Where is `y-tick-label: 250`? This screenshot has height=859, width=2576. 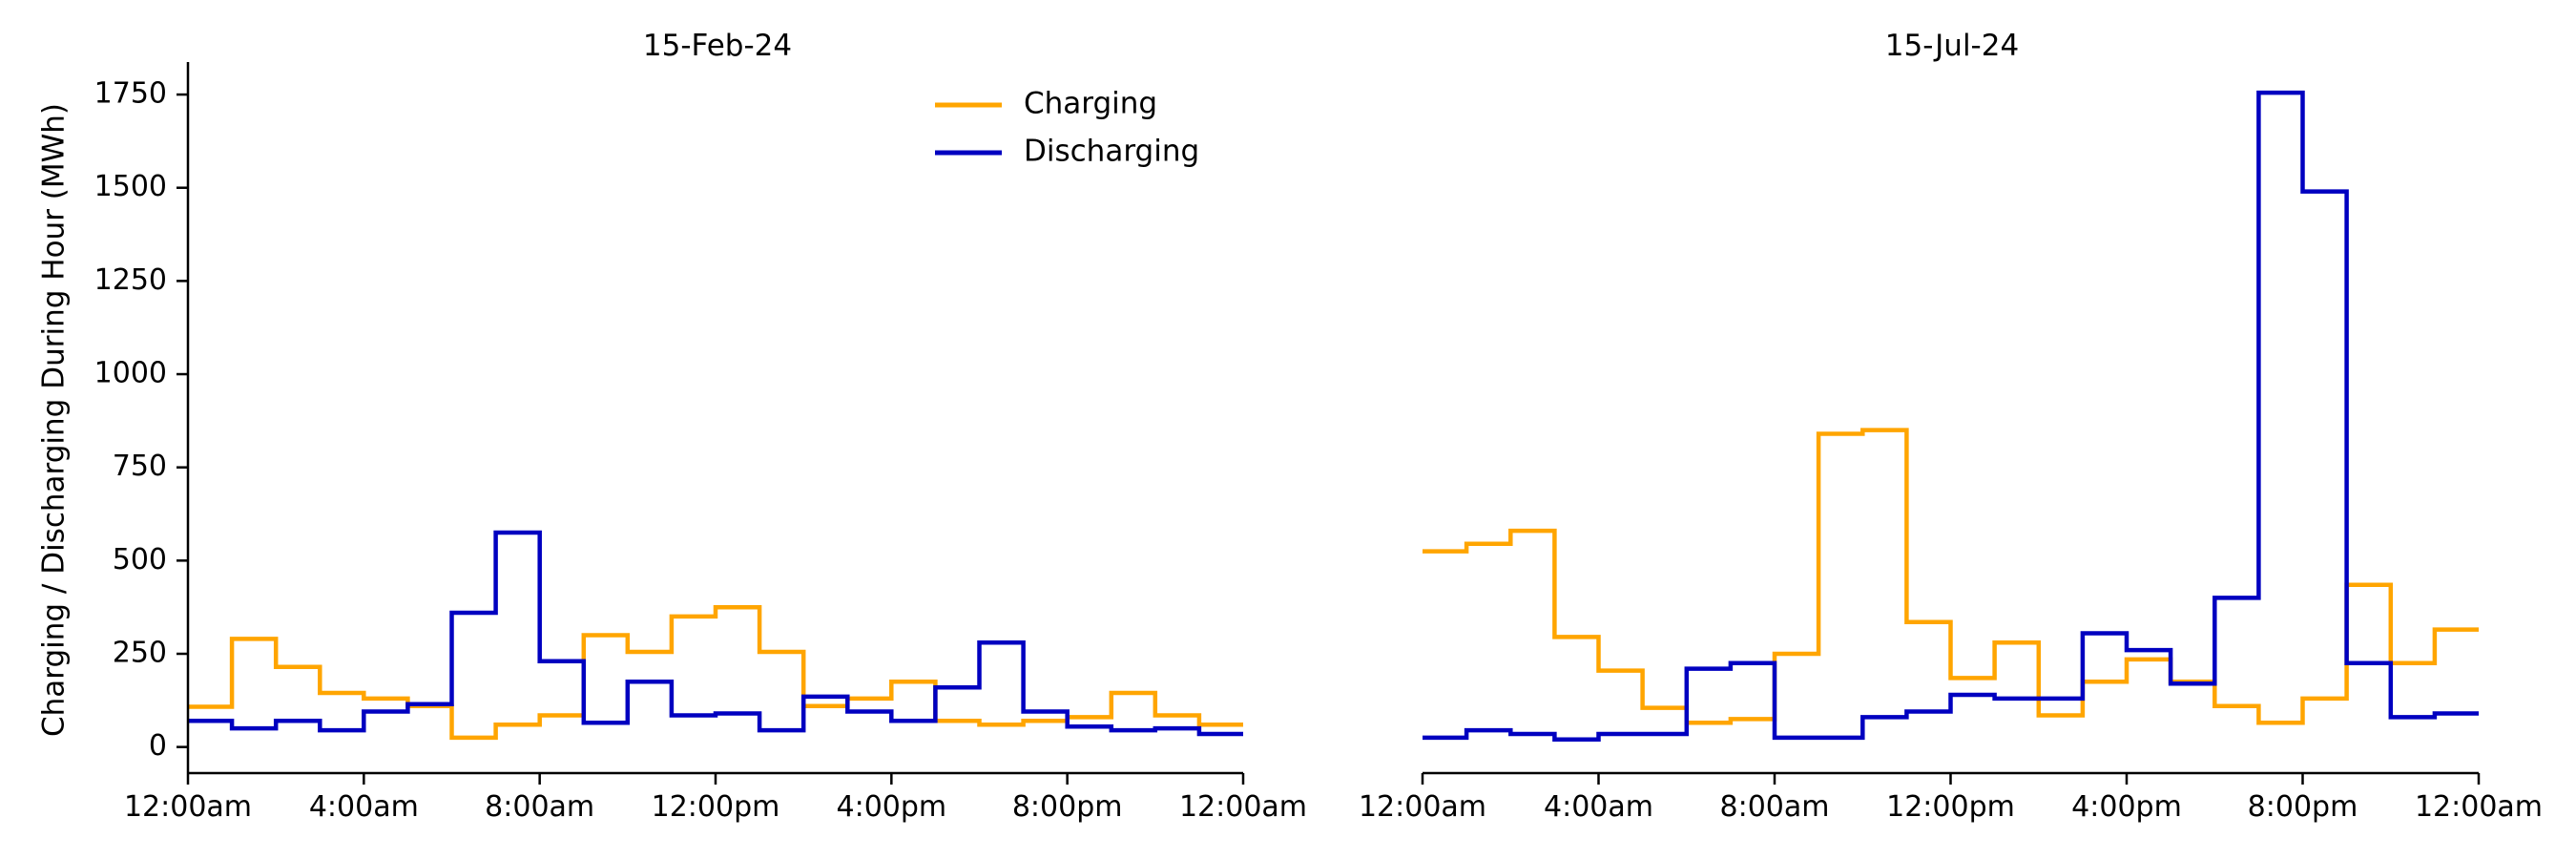
y-tick-label: 250 is located at coordinates (140, 653).